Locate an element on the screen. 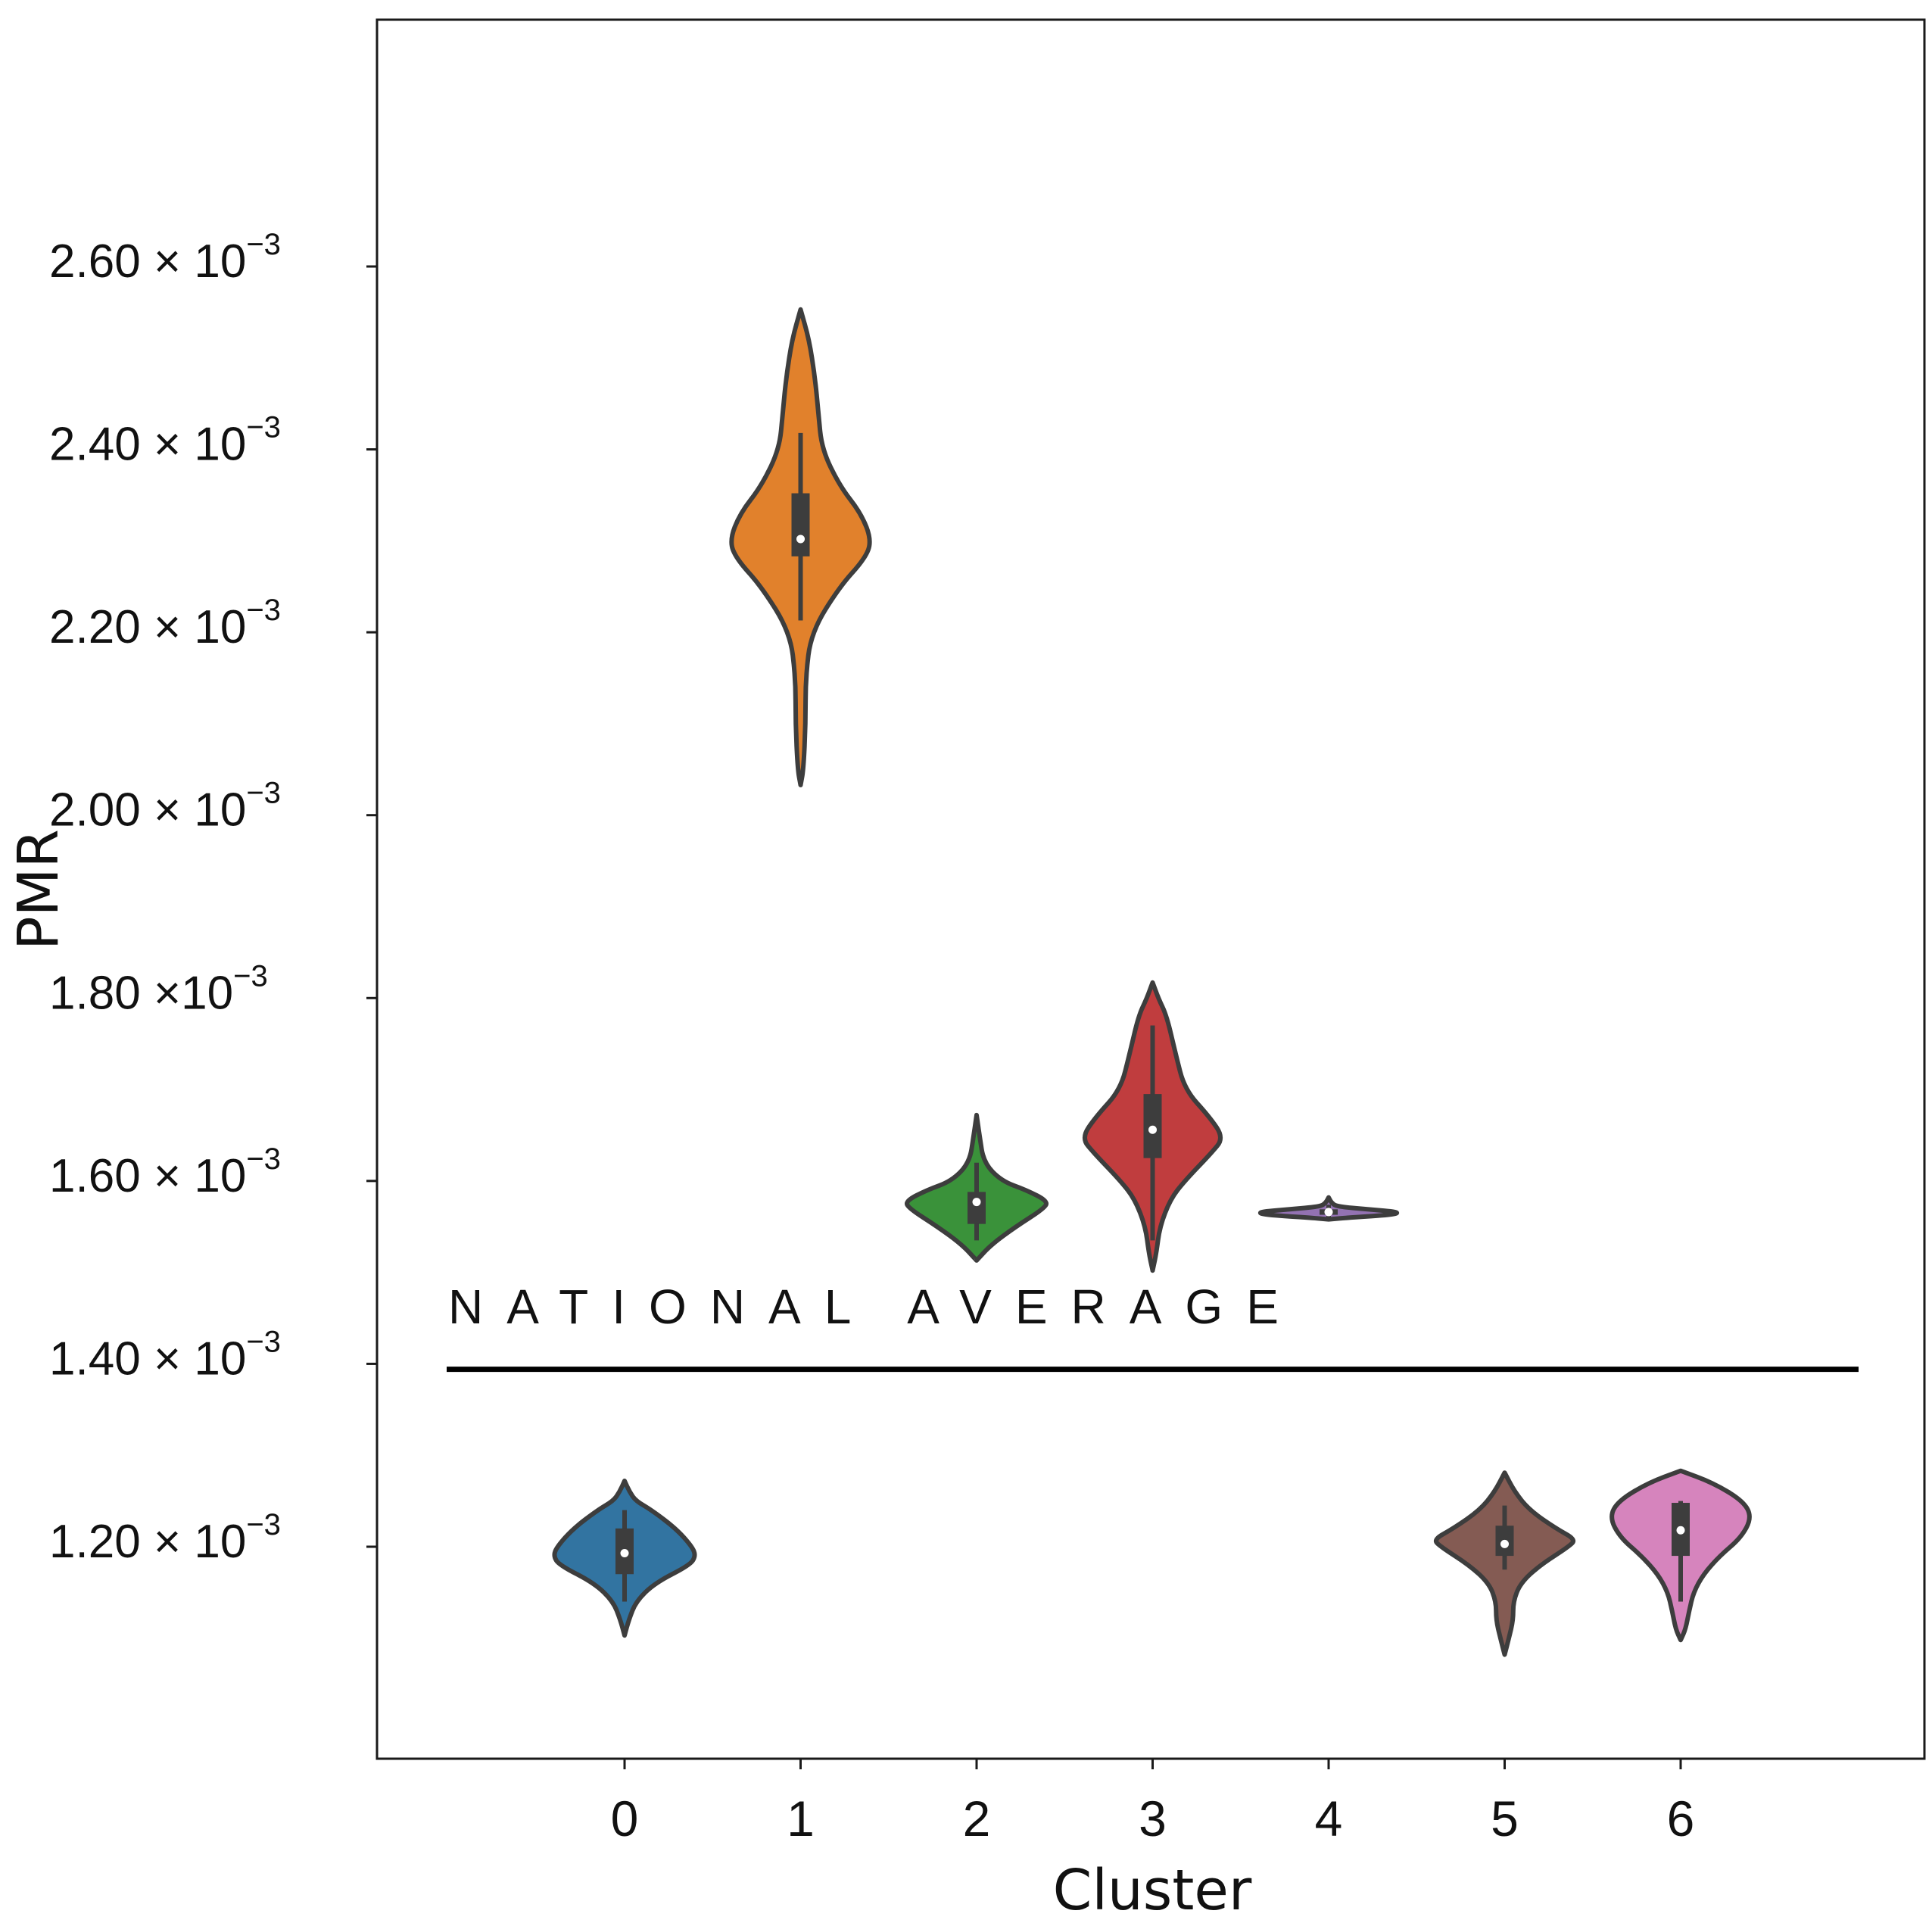 The height and width of the screenshot is (1923, 1932). y-tick-label: 2.00 × 10⁻³ is located at coordinates (165, 807).